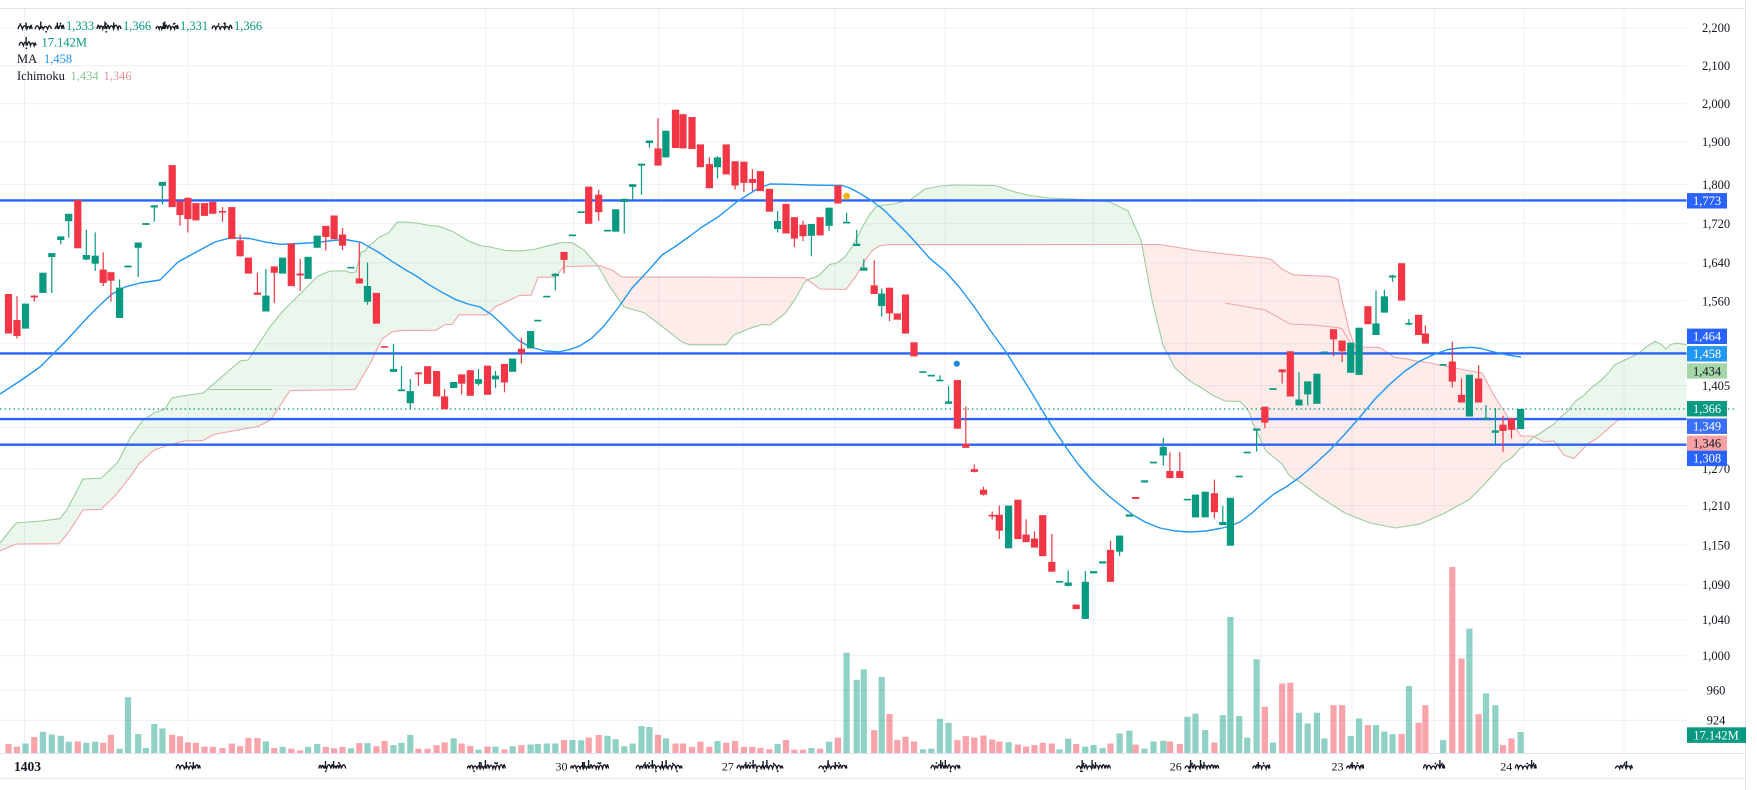 This screenshot has height=790, width=1757. Describe the element at coordinates (1716, 224) in the screenshot. I see `svg-text: 1,720` at that location.